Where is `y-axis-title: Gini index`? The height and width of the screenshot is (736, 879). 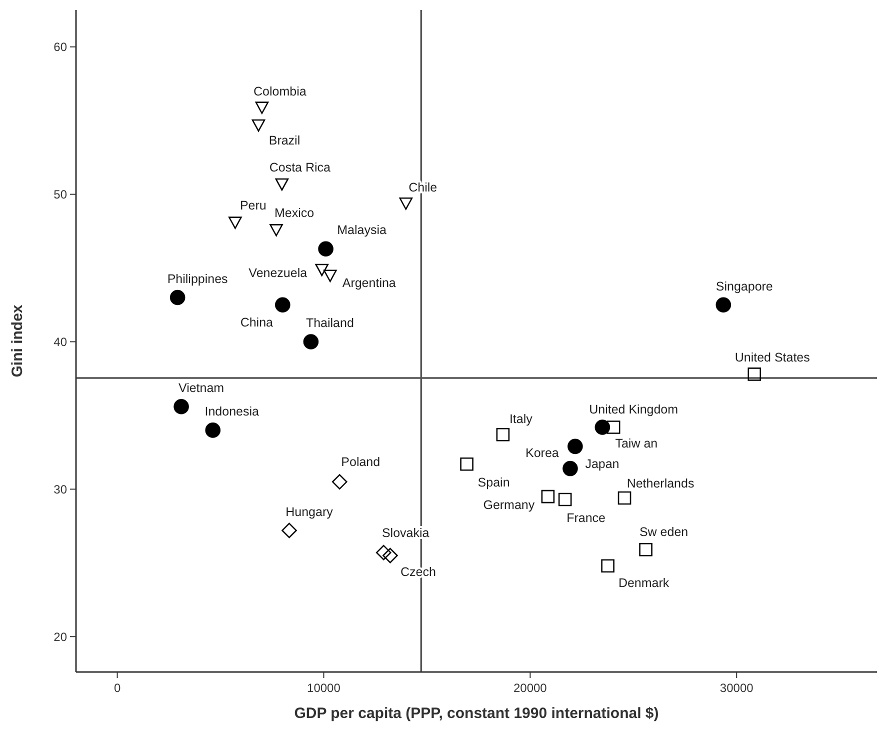
y-axis-title: Gini index is located at coordinates (17, 341).